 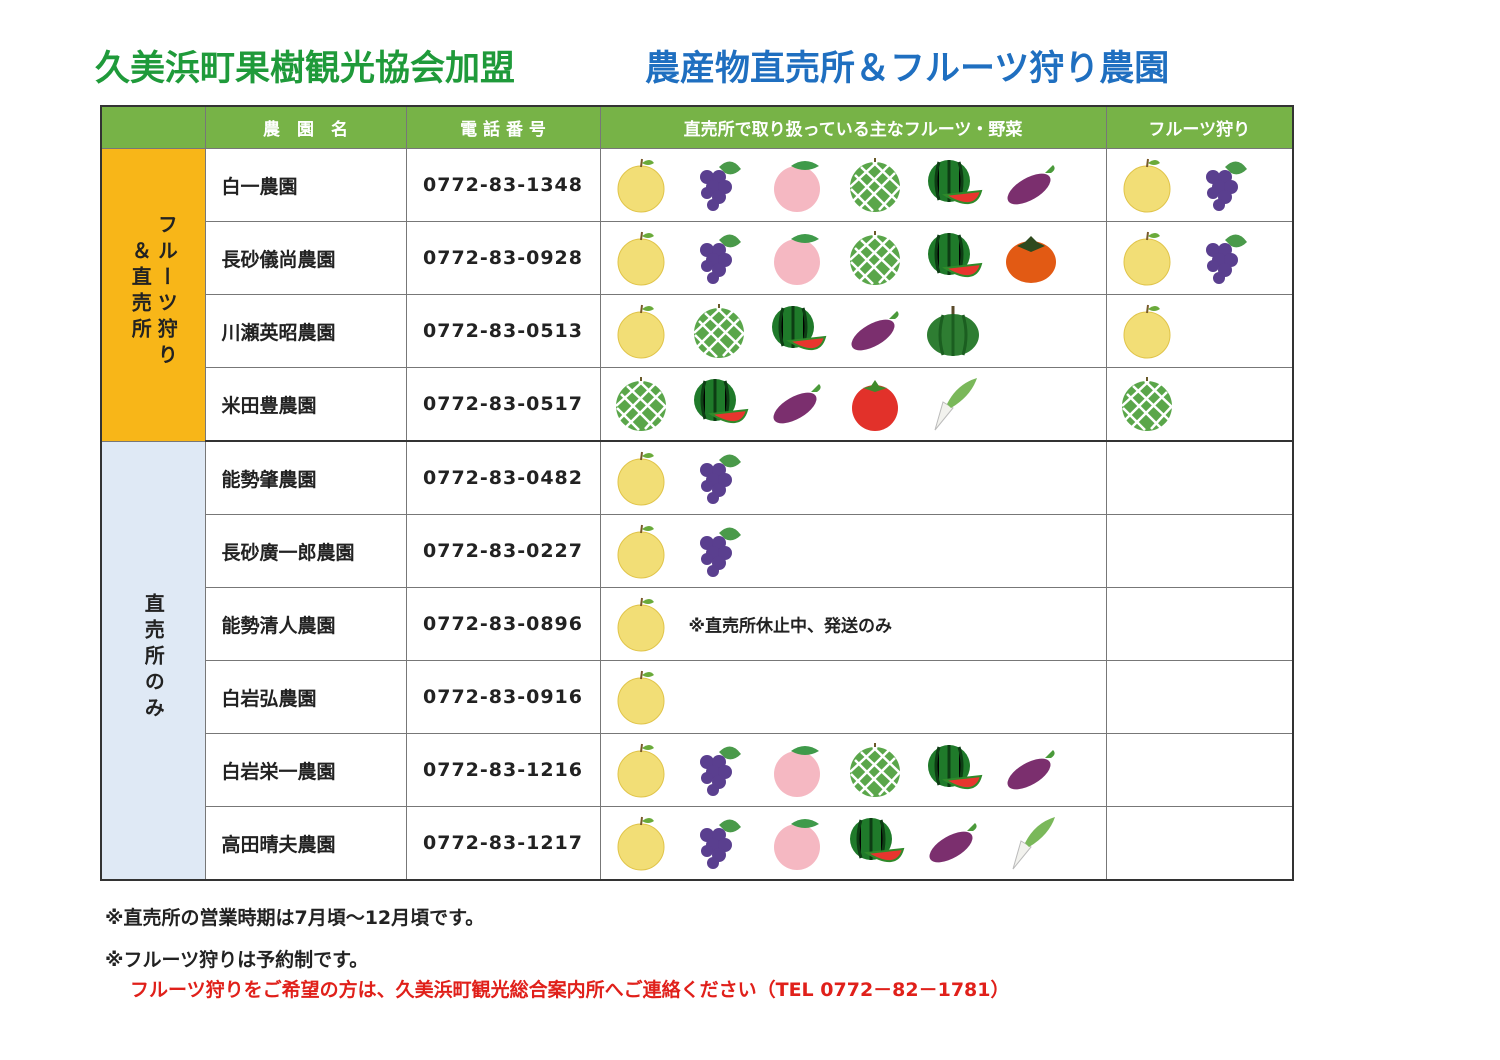 What do you see at coordinates (503, 331) in the screenshot?
I see `phone: 0772-83-0513` at bounding box center [503, 331].